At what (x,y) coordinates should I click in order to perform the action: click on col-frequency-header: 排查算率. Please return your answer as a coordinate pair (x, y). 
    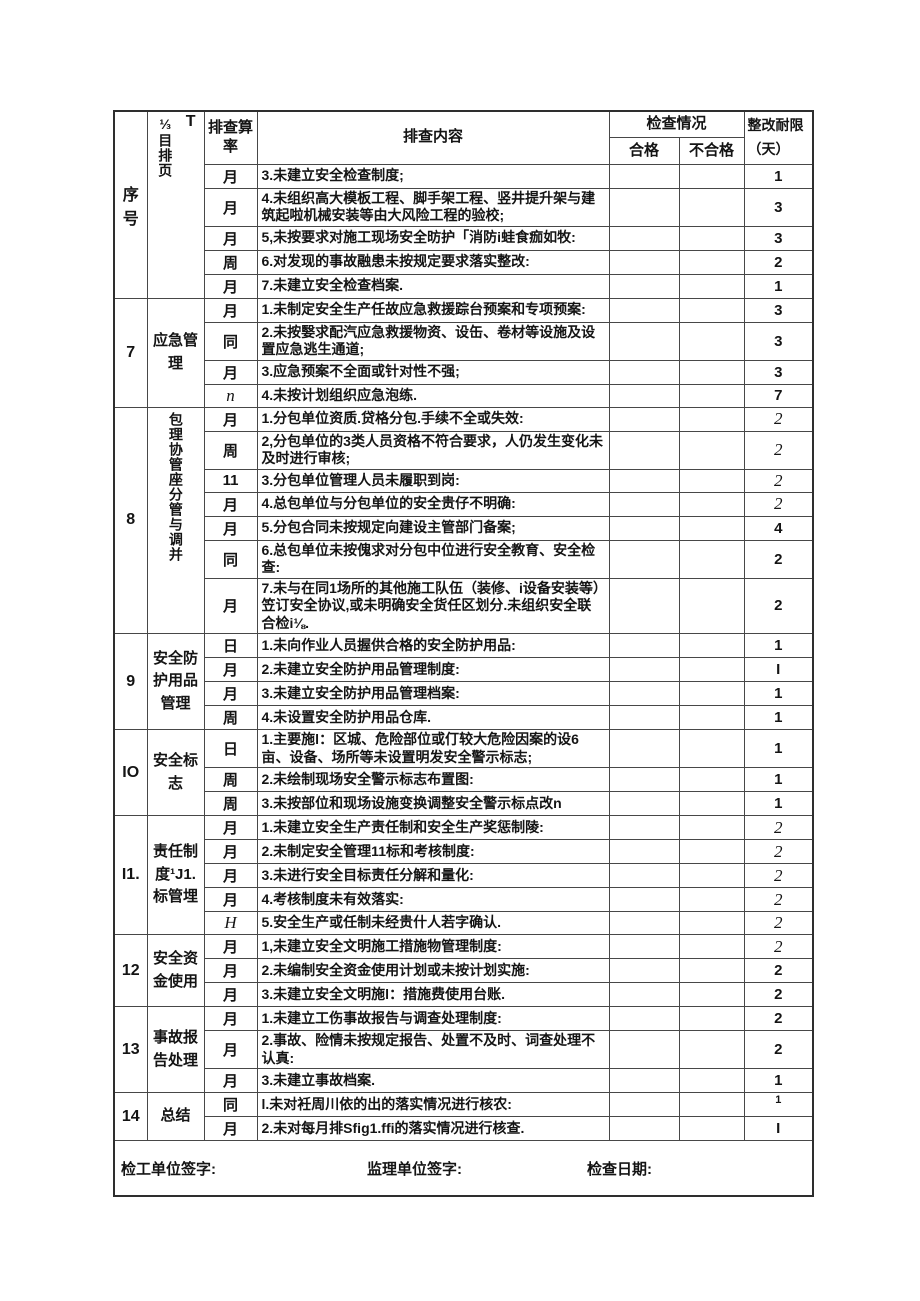
    Looking at the image, I should click on (230, 137).